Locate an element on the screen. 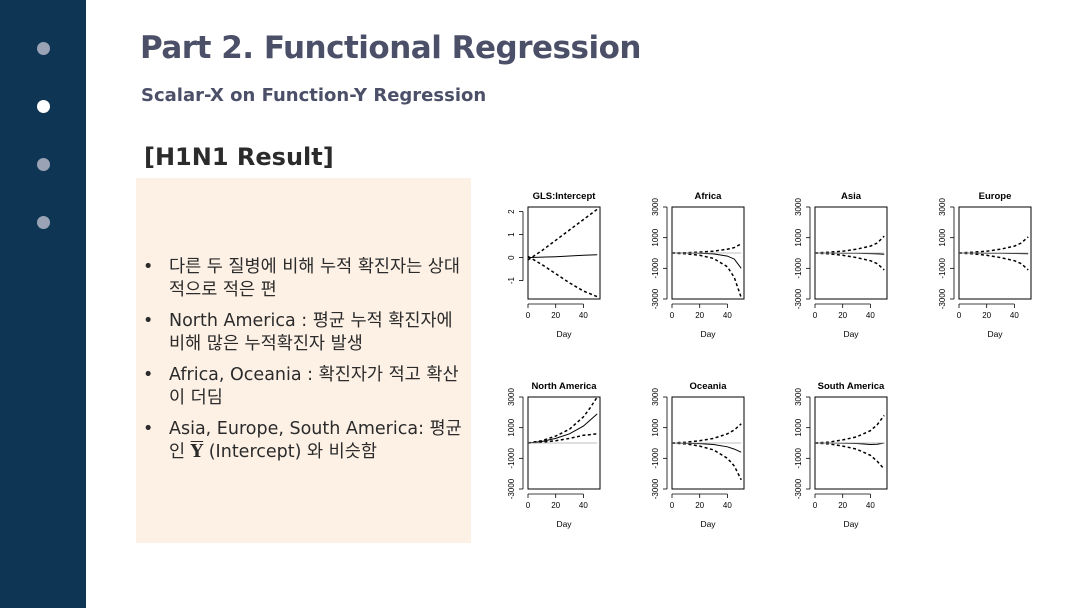 This screenshot has height=608, width=1080. chart-panel: Europe 0 20 40 Day -3000 -1000 1000 3000 is located at coordinates (985, 265).